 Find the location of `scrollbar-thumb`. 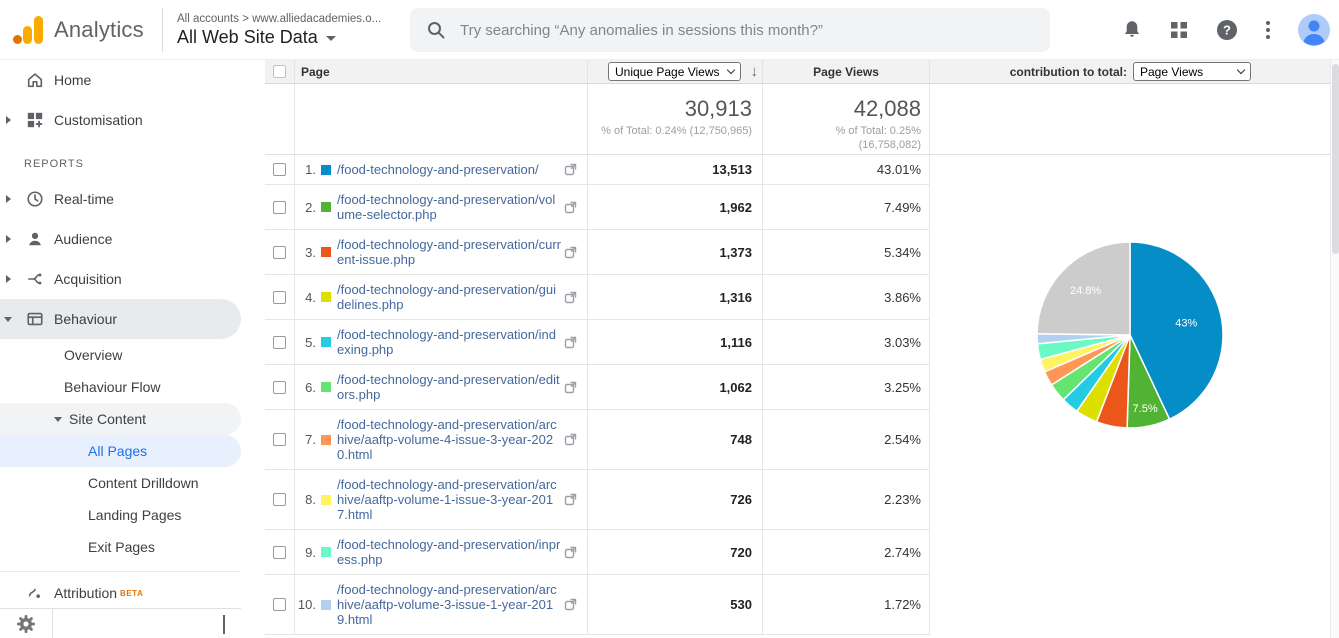

scrollbar-thumb is located at coordinates (1335, 159).